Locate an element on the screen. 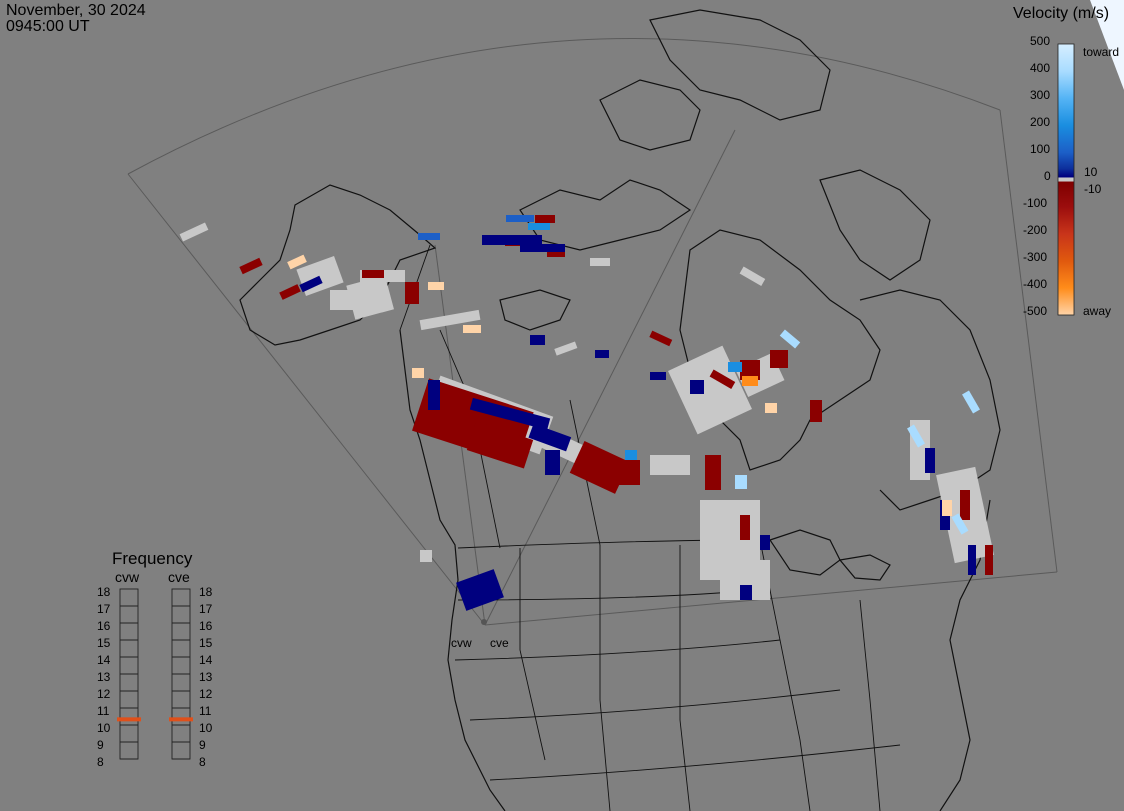 The image size is (1124, 811). velocity-tick-label: -100 is located at coordinates (1035, 203).